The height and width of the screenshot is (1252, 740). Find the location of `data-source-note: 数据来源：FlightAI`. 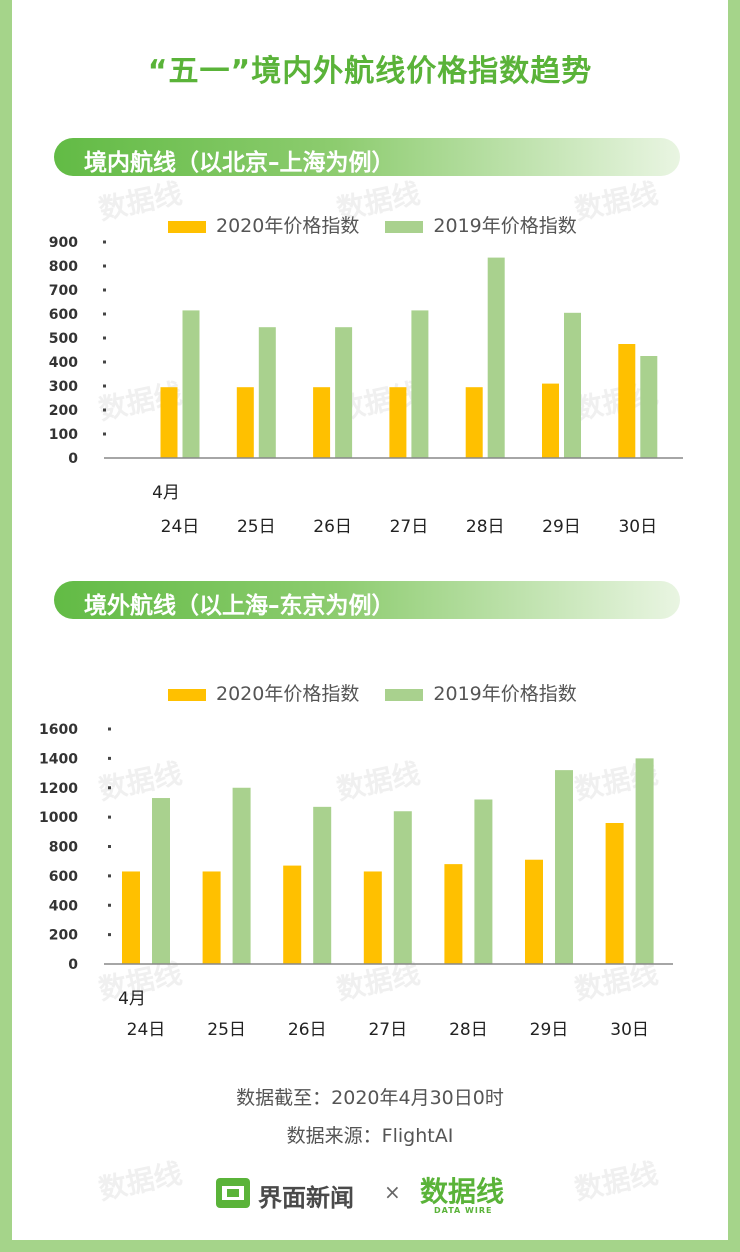

data-source-note: 数据来源：FlightAI is located at coordinates (370, 1136).